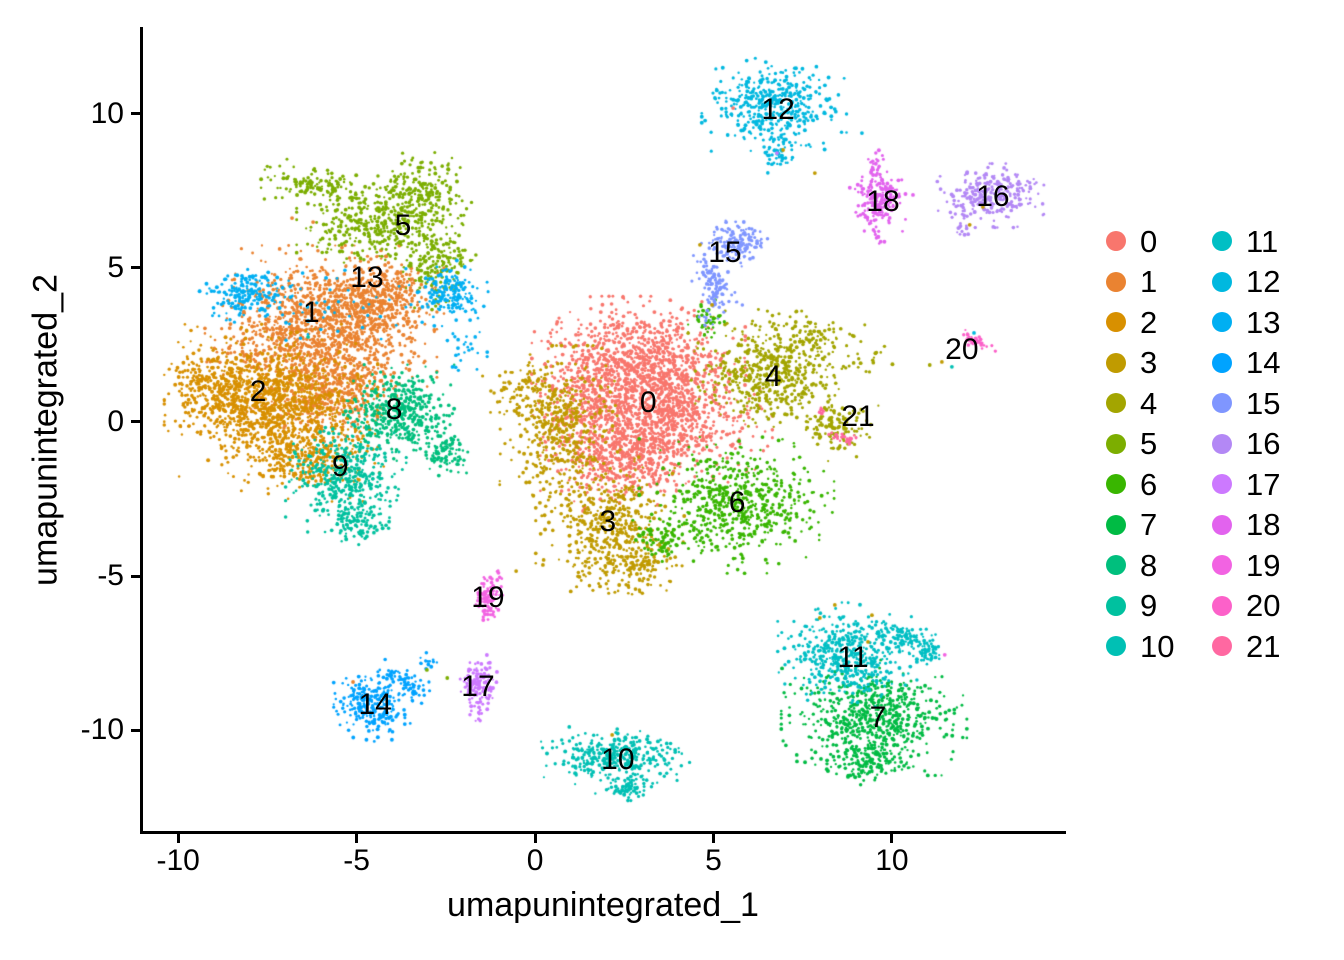 This screenshot has height=960, width=1344. What do you see at coordinates (1149, 484) in the screenshot?
I see `legend-label: 6` at bounding box center [1149, 484].